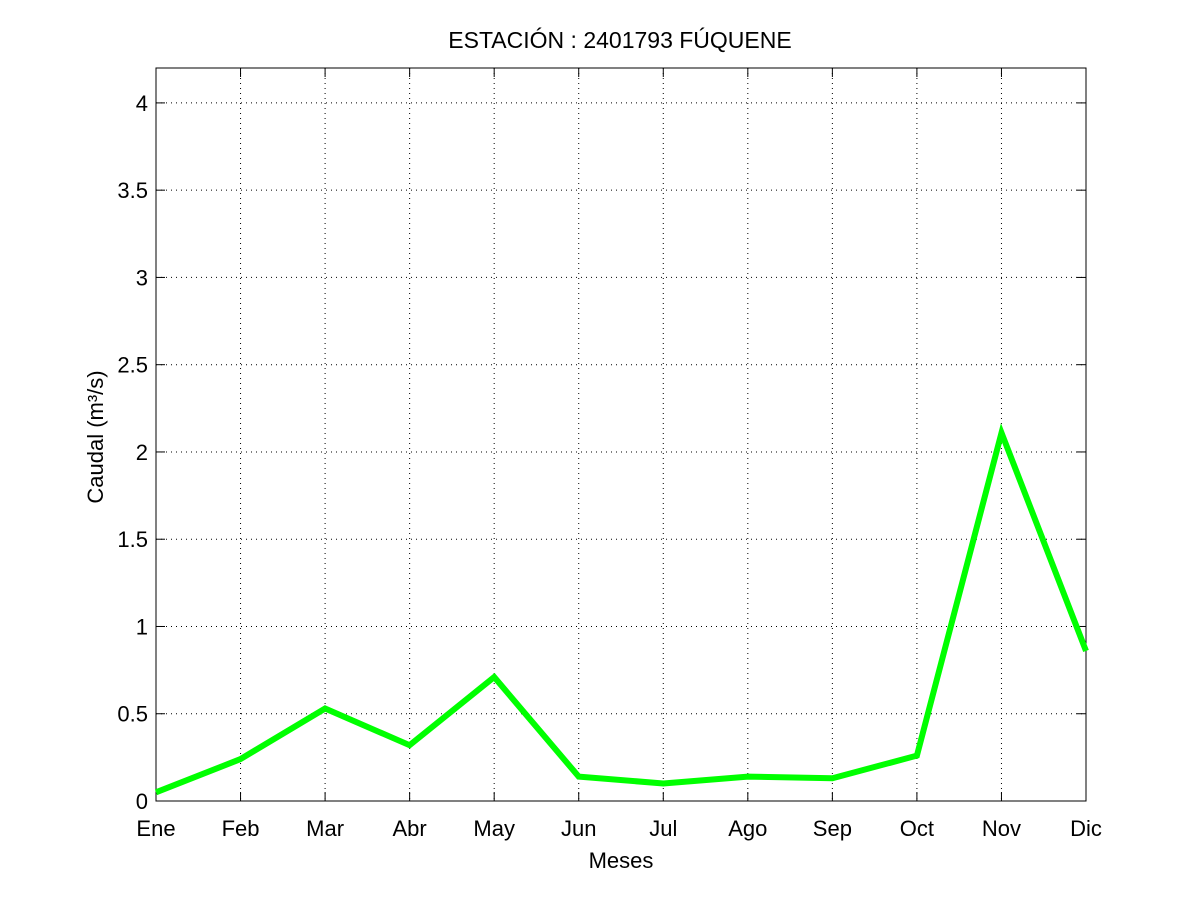 The image size is (1200, 900). I want to click on y-axis-label: Caudal (m³/s), so click(95, 436).